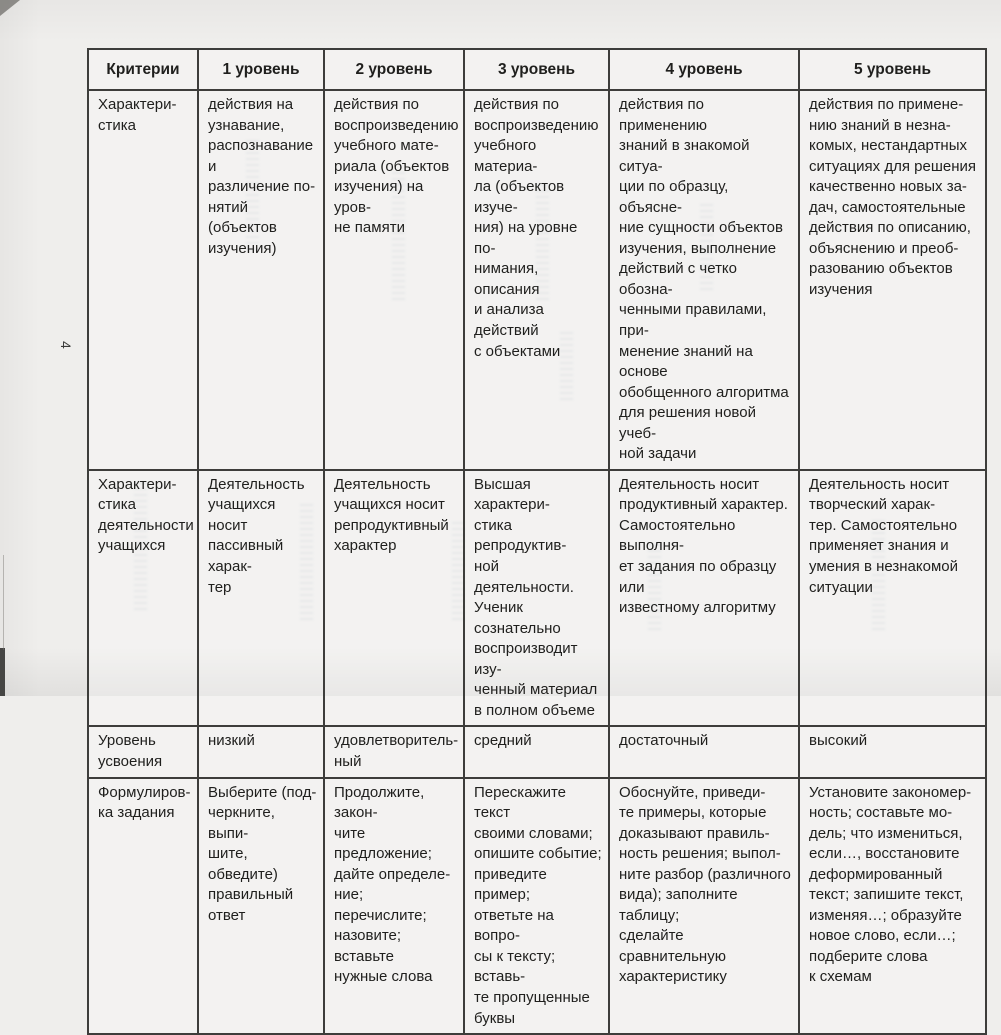 The height and width of the screenshot is (1035, 1001). I want to click on page-edge-line, so click(3, 602).